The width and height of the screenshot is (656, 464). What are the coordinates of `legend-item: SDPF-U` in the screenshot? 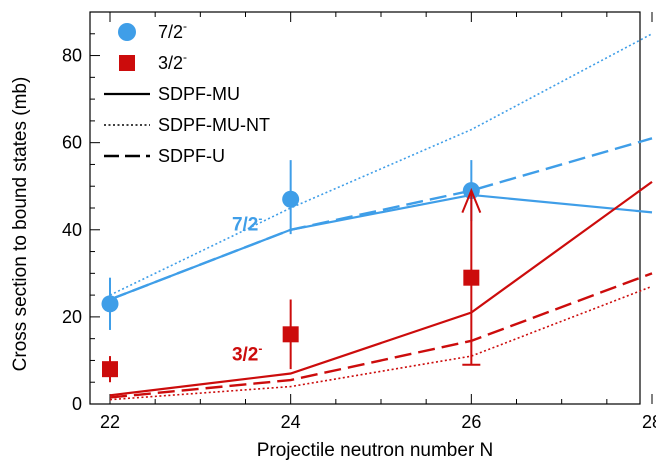 It's located at (164, 156).